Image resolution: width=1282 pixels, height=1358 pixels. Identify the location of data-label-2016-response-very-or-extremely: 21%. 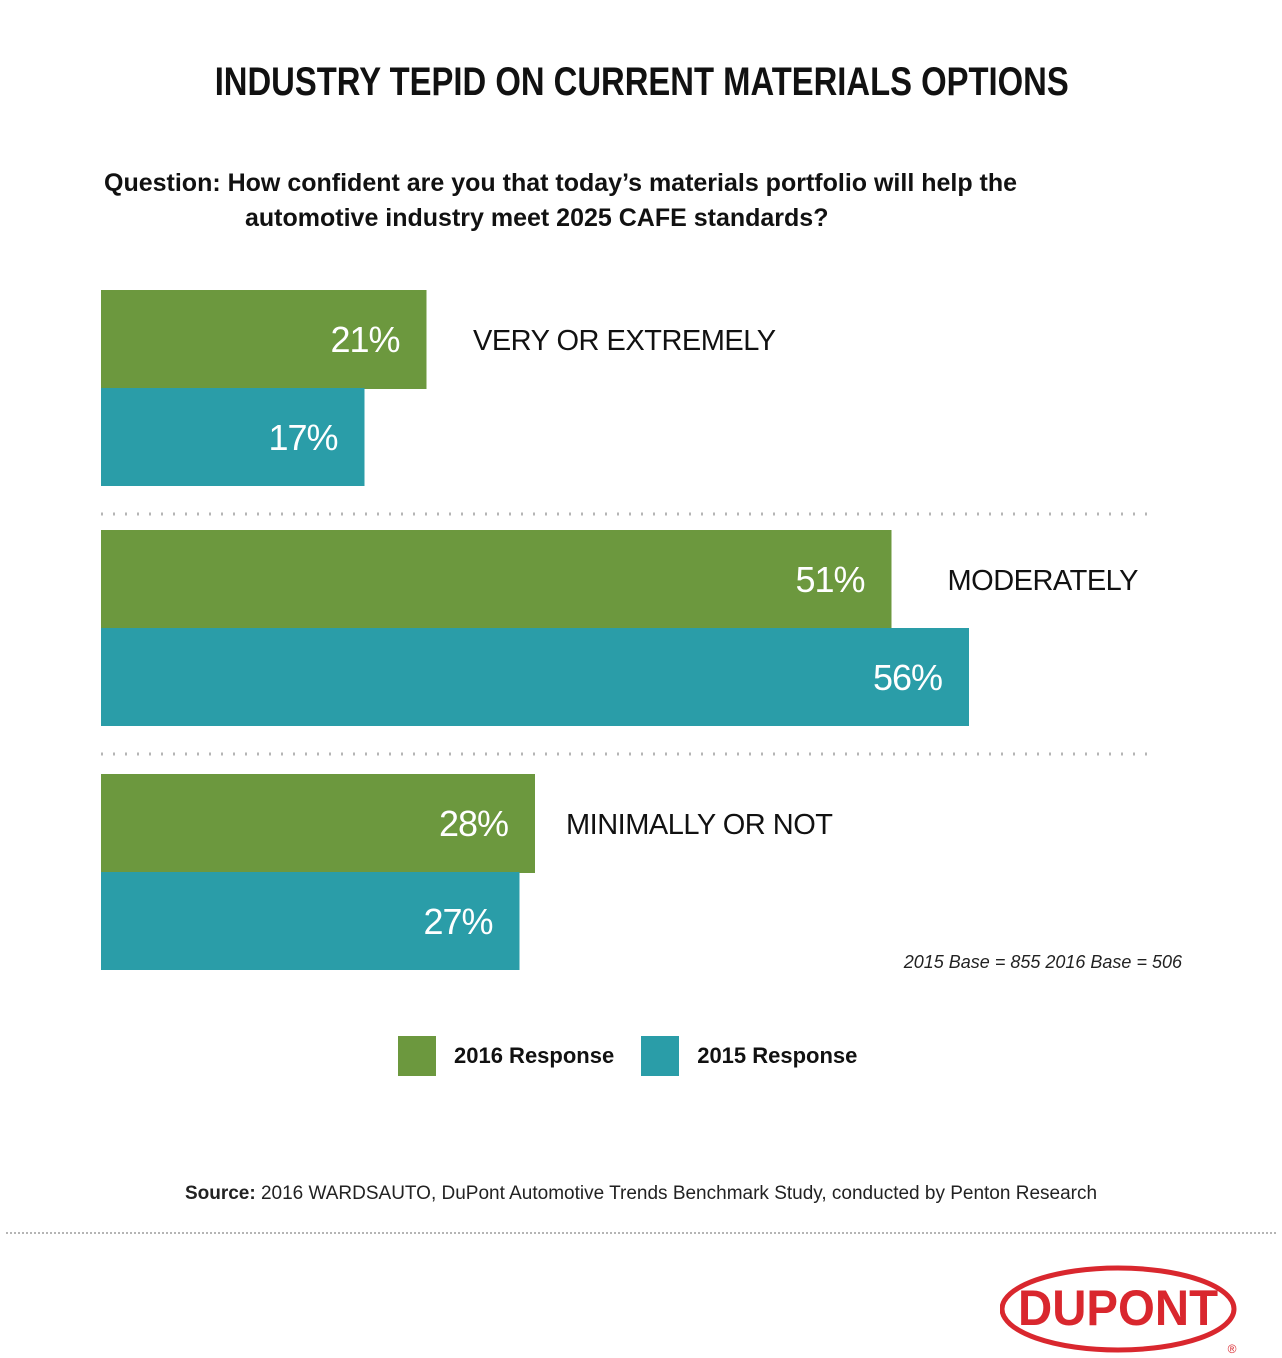
(364, 339).